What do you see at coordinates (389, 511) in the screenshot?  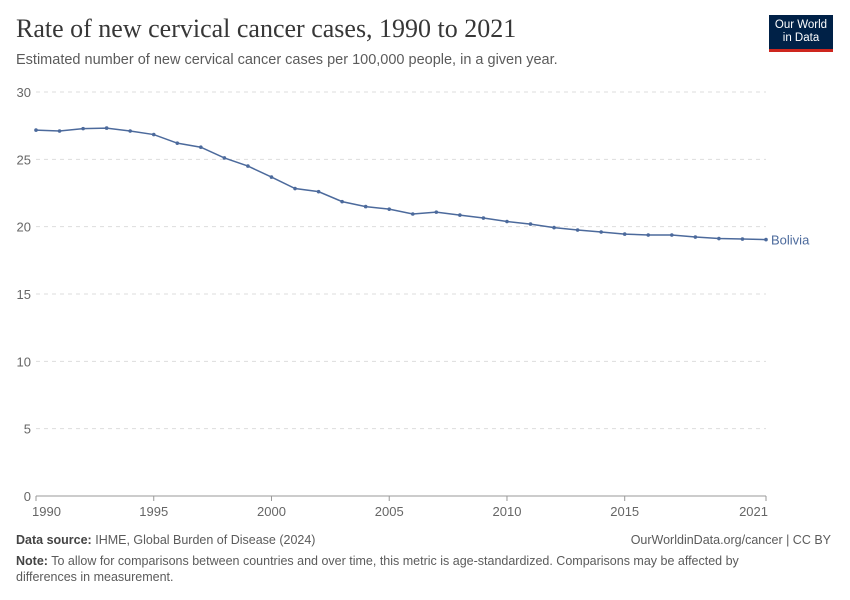 I see `x-tick-label: 2005` at bounding box center [389, 511].